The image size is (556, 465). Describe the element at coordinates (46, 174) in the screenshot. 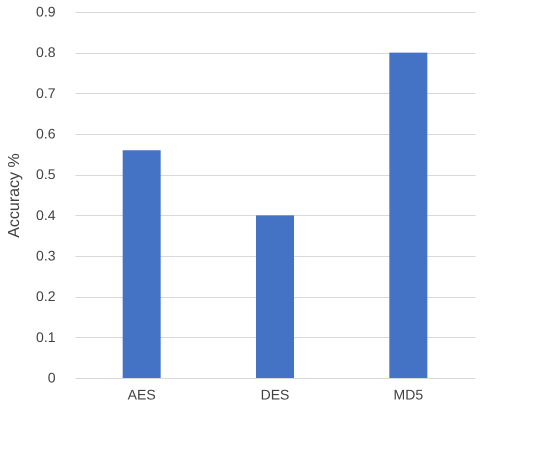

I see `y-tick-label: 0.5` at that location.